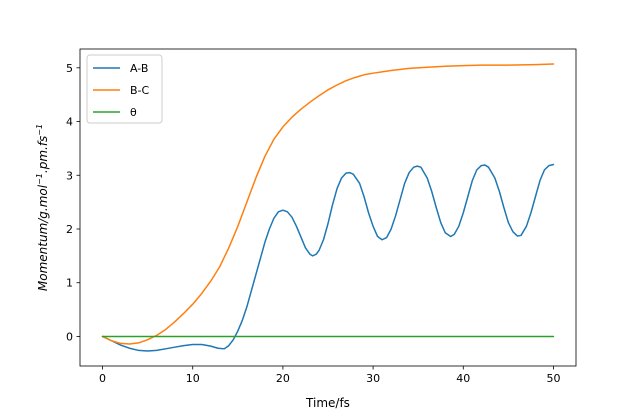 The width and height of the screenshot is (640, 411). I want to click on legend: A-B B-C θ, so click(124, 89).